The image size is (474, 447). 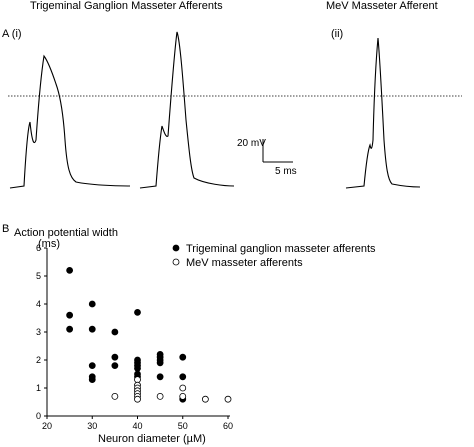 I want to click on y-tick-label: 2, so click(x=38, y=360).